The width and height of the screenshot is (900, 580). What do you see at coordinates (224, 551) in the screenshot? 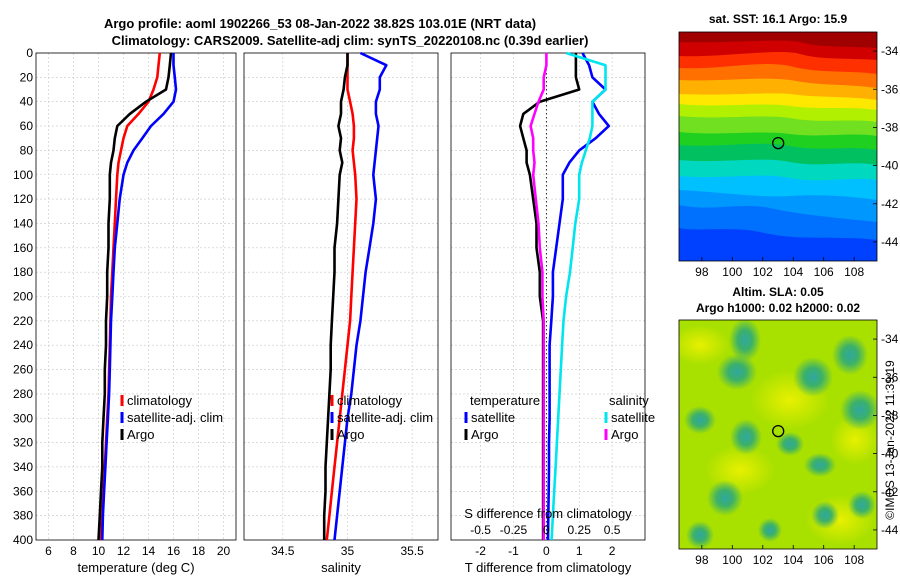
I see `x-tick-label: 20` at bounding box center [224, 551].